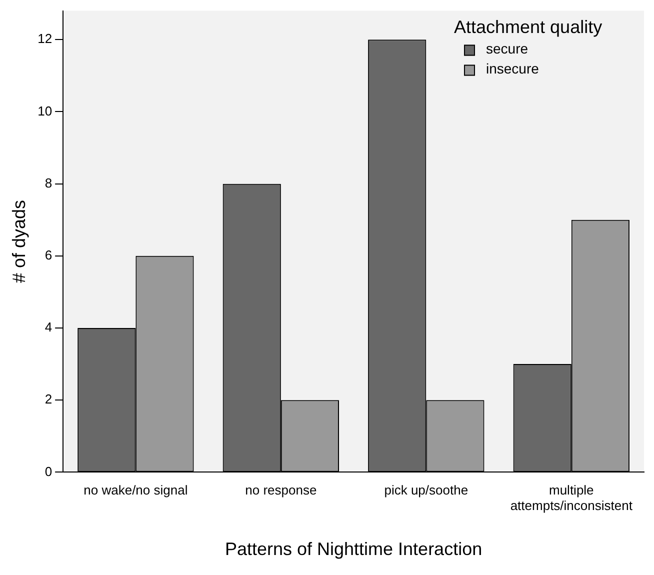  Describe the element at coordinates (507, 48) in the screenshot. I see `legend-label: secure` at that location.